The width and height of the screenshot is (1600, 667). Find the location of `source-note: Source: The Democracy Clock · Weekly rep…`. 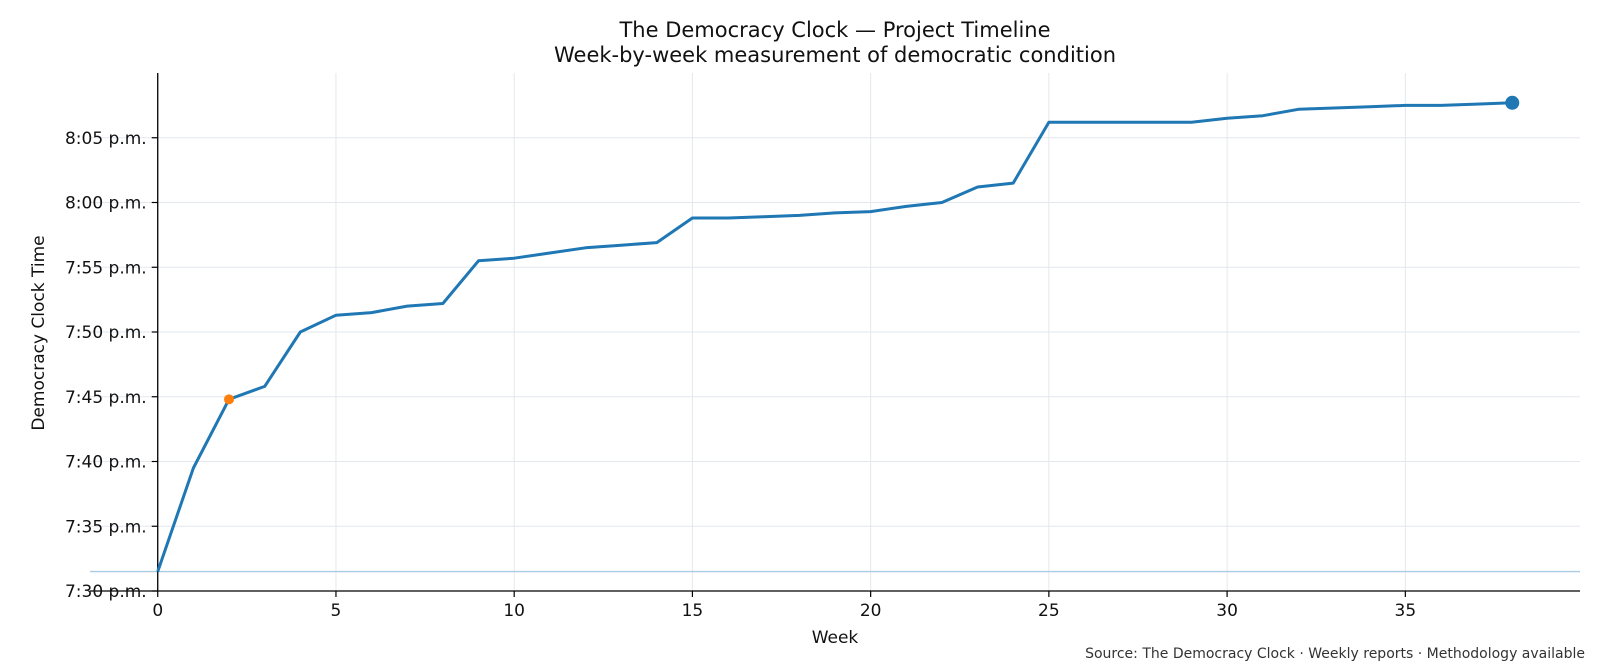

source-note: Source: The Democracy Clock · Weekly rep… is located at coordinates (1335, 654).